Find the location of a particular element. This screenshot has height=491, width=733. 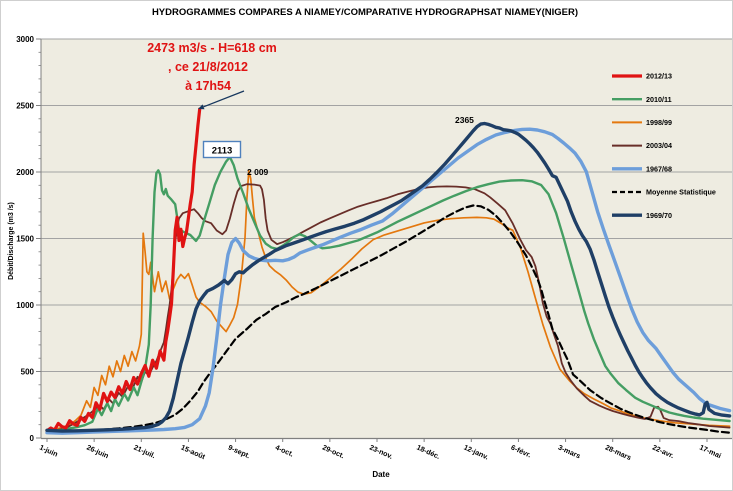

x-tick-label-15-ao-t: 15-août is located at coordinates (194, 452).